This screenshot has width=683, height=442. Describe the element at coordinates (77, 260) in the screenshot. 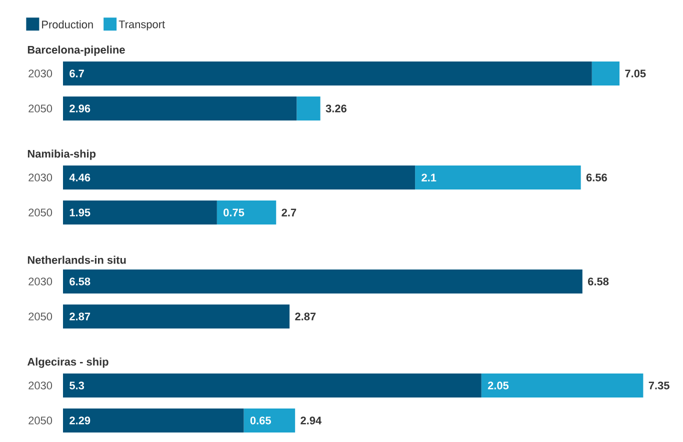

I see `chart-title: Netherlands-in situ` at that location.